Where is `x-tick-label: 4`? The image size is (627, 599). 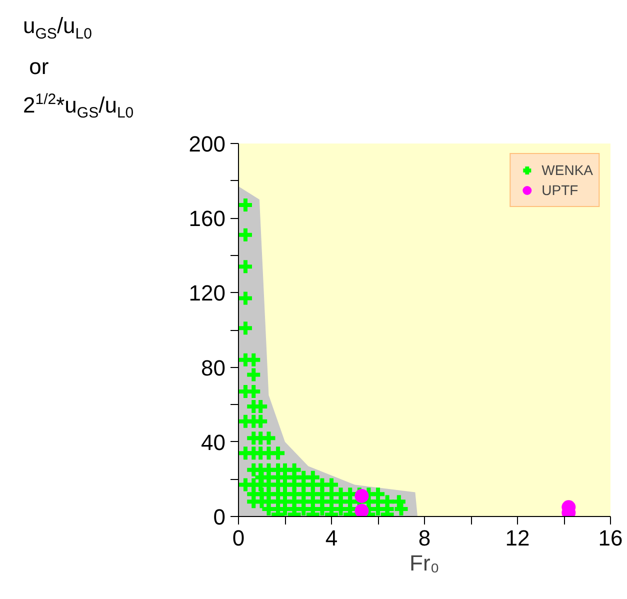 x-tick-label: 4 is located at coordinates (331, 538).